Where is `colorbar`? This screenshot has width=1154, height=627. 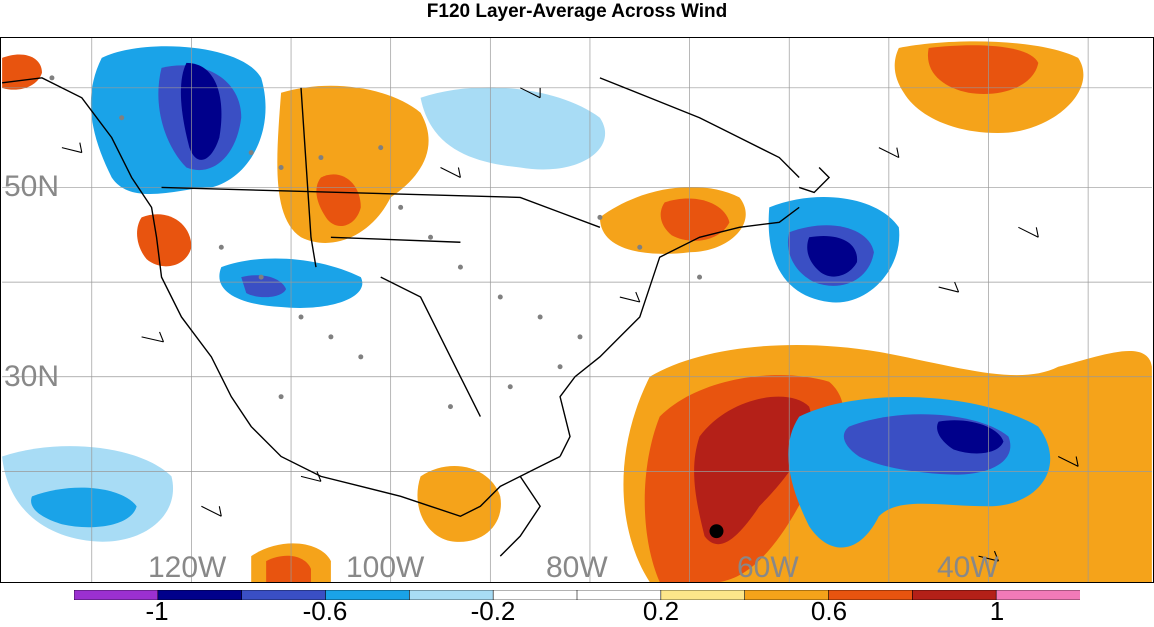 colorbar is located at coordinates (577, 595).